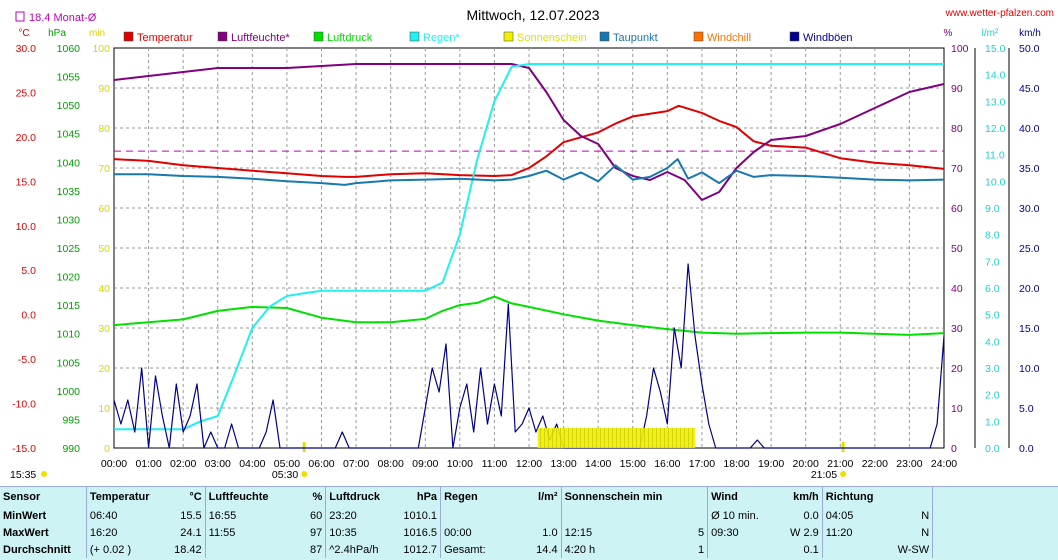 The image size is (1058, 560). I want to click on y-tick-label-wind: 15.0, so click(1029, 329).